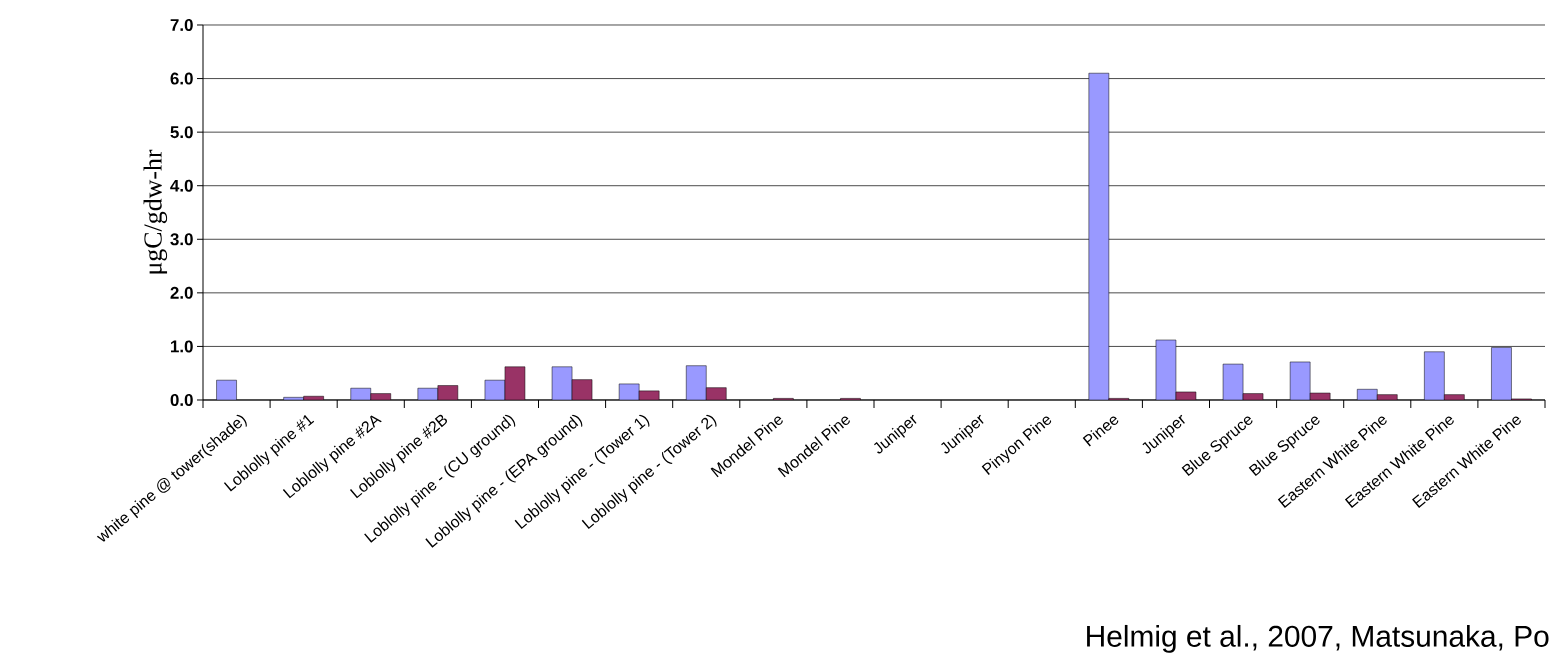 The height and width of the screenshot is (657, 1557). What do you see at coordinates (155, 211) in the screenshot?
I see `y-axis-title: μgC/gdw-hr` at bounding box center [155, 211].